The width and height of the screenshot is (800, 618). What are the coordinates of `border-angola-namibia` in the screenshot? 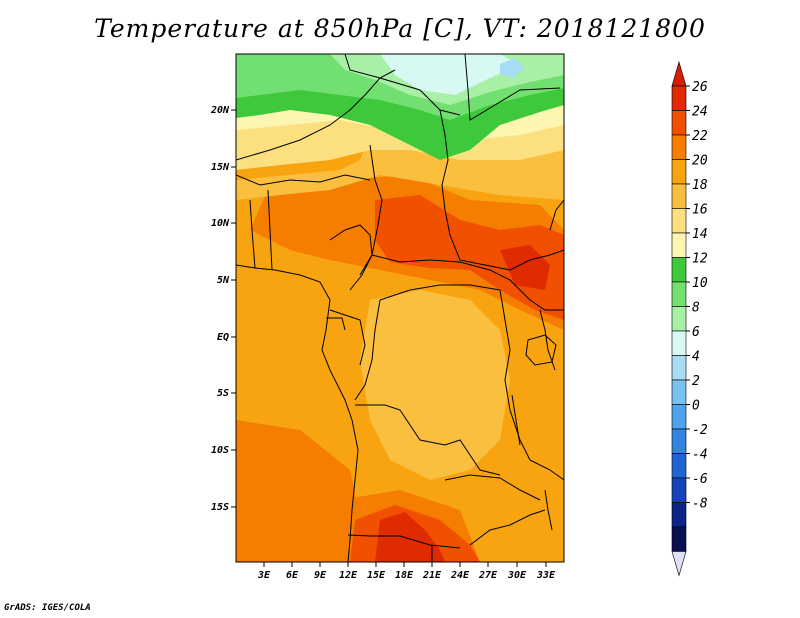 It's located at (404, 541).